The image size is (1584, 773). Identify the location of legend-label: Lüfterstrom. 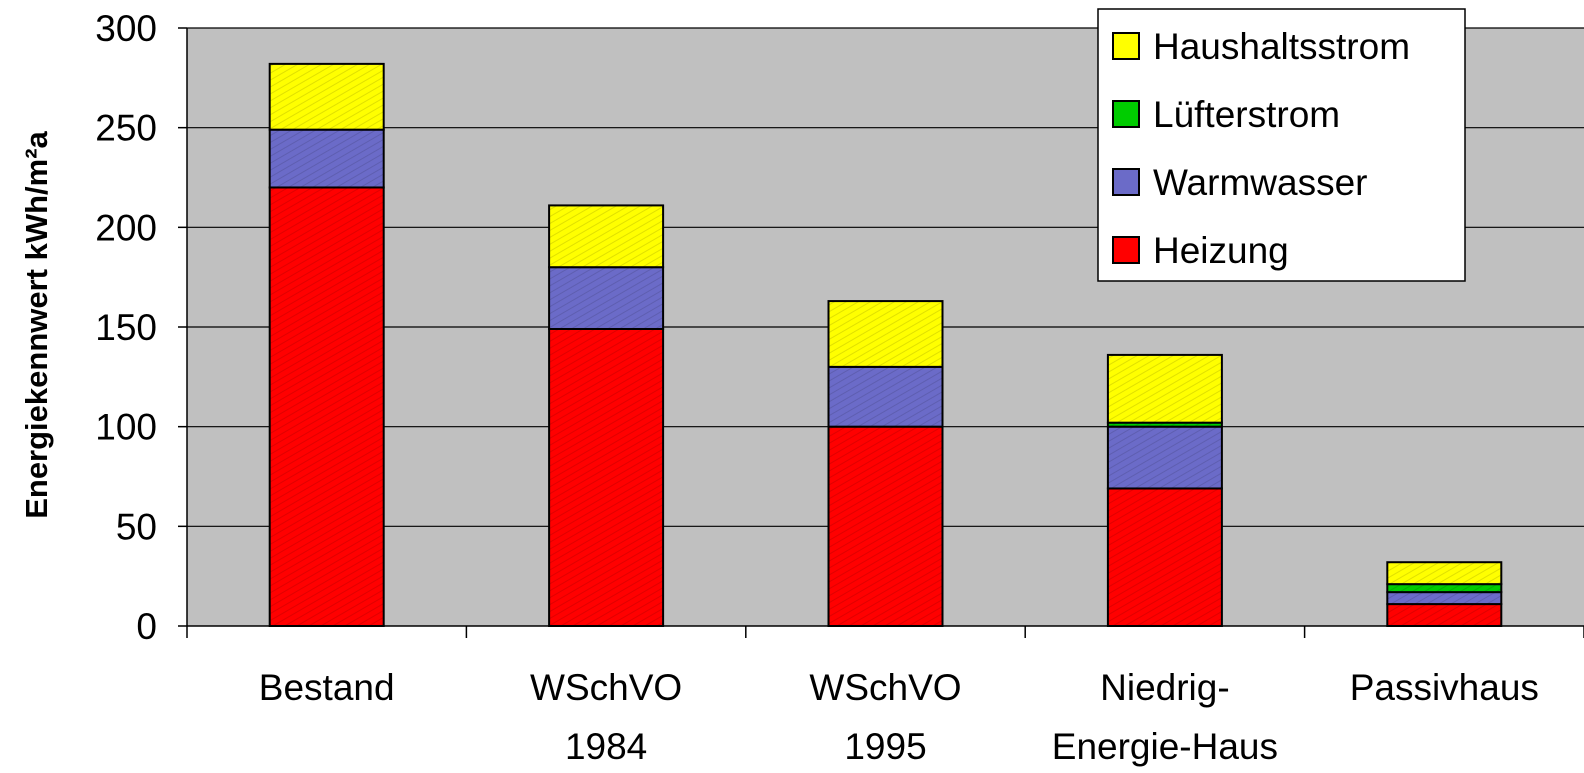
(1246, 114).